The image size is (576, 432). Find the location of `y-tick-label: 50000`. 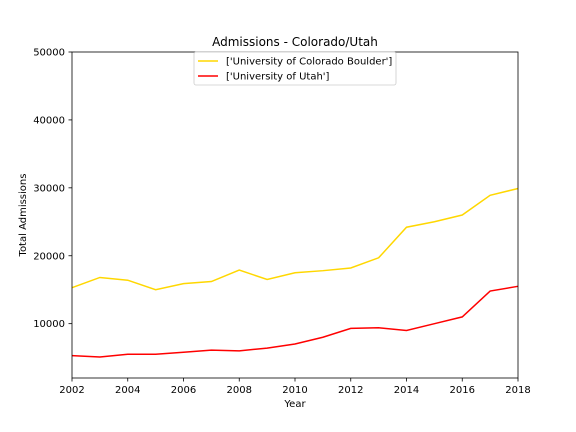

y-tick-label: 50000 is located at coordinates (49, 53).